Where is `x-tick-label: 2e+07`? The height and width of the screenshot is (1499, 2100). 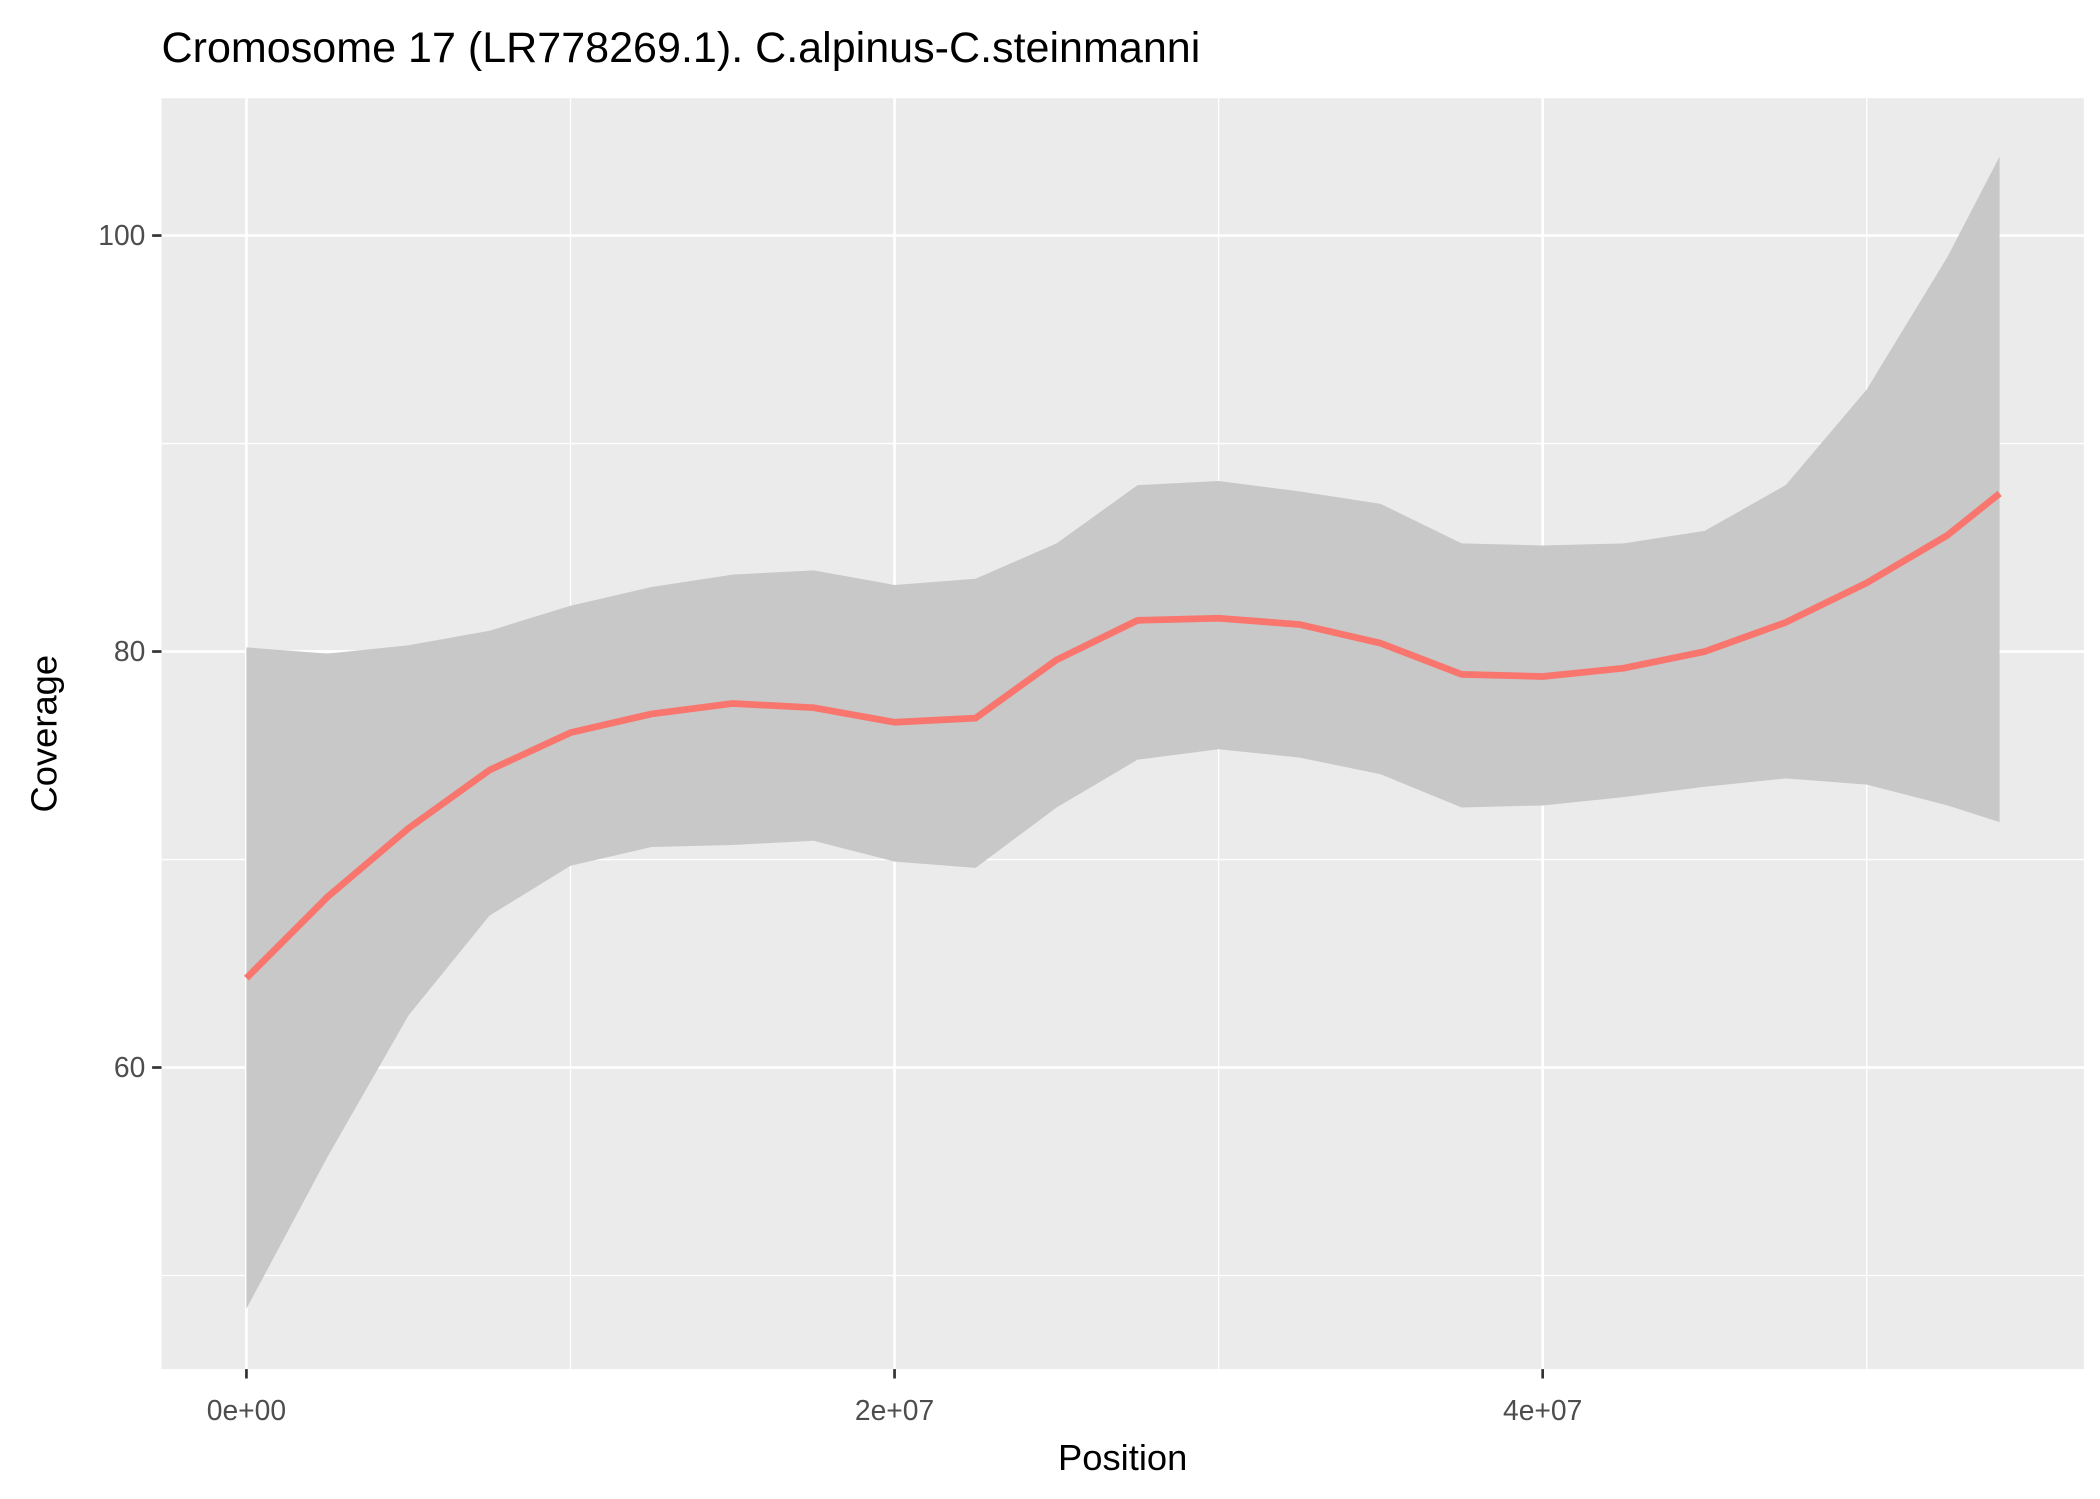 x-tick-label: 2e+07 is located at coordinates (894, 1410).